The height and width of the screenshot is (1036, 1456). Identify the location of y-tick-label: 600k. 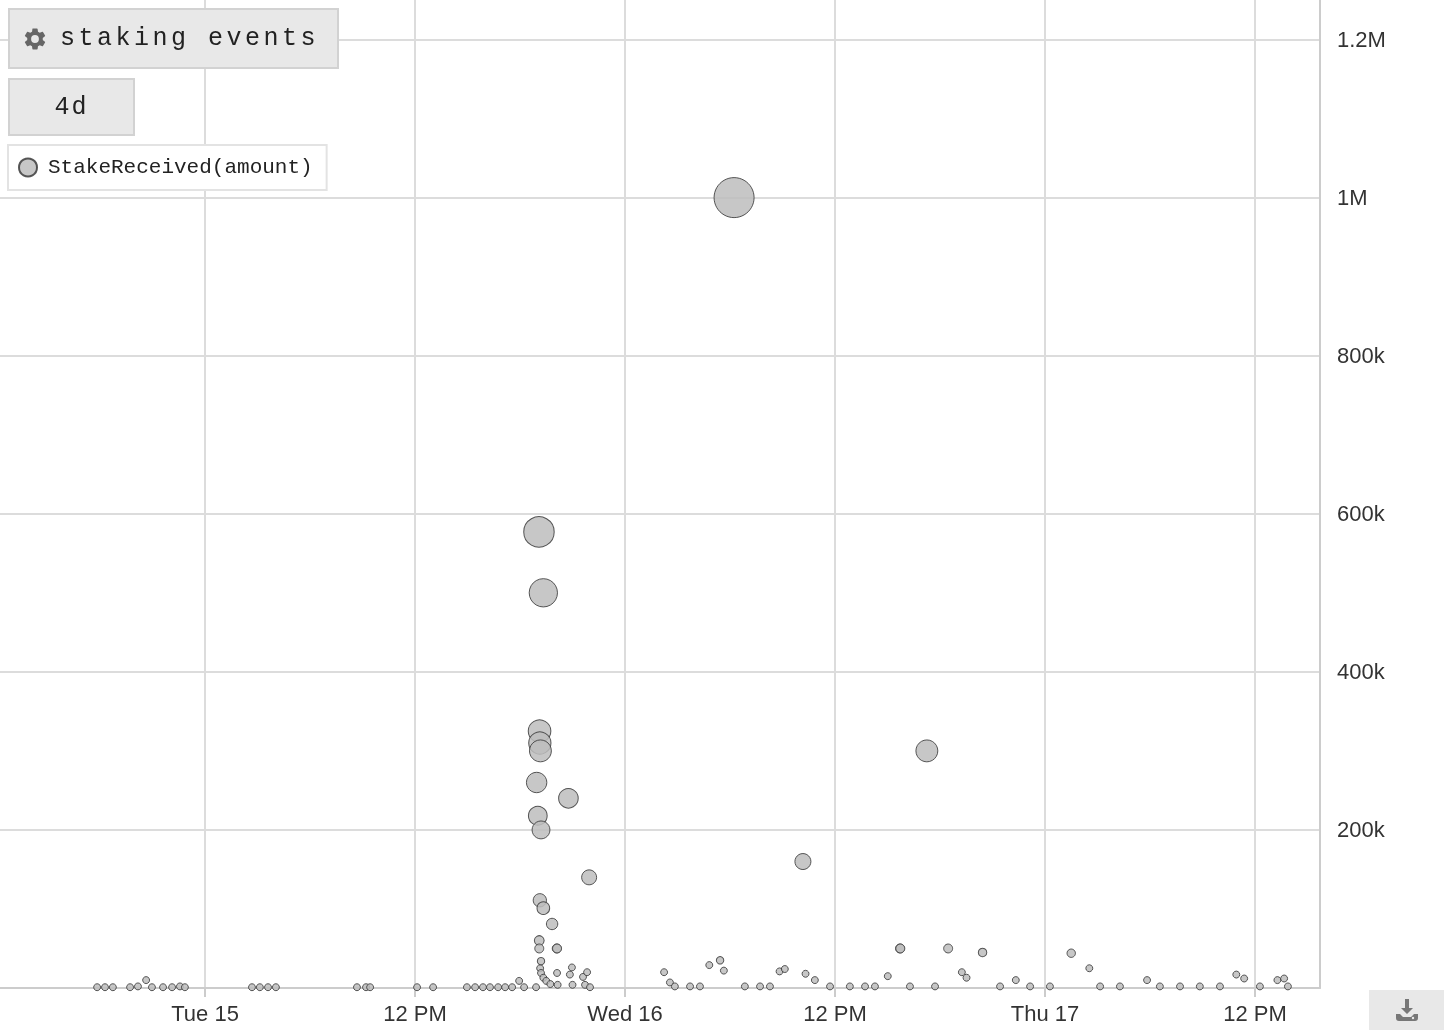
(1361, 514).